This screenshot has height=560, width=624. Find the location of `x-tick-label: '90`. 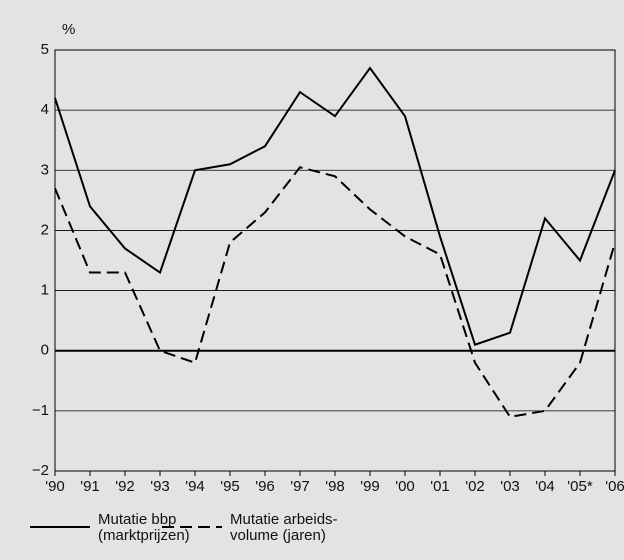

x-tick-label: '90 is located at coordinates (55, 486).